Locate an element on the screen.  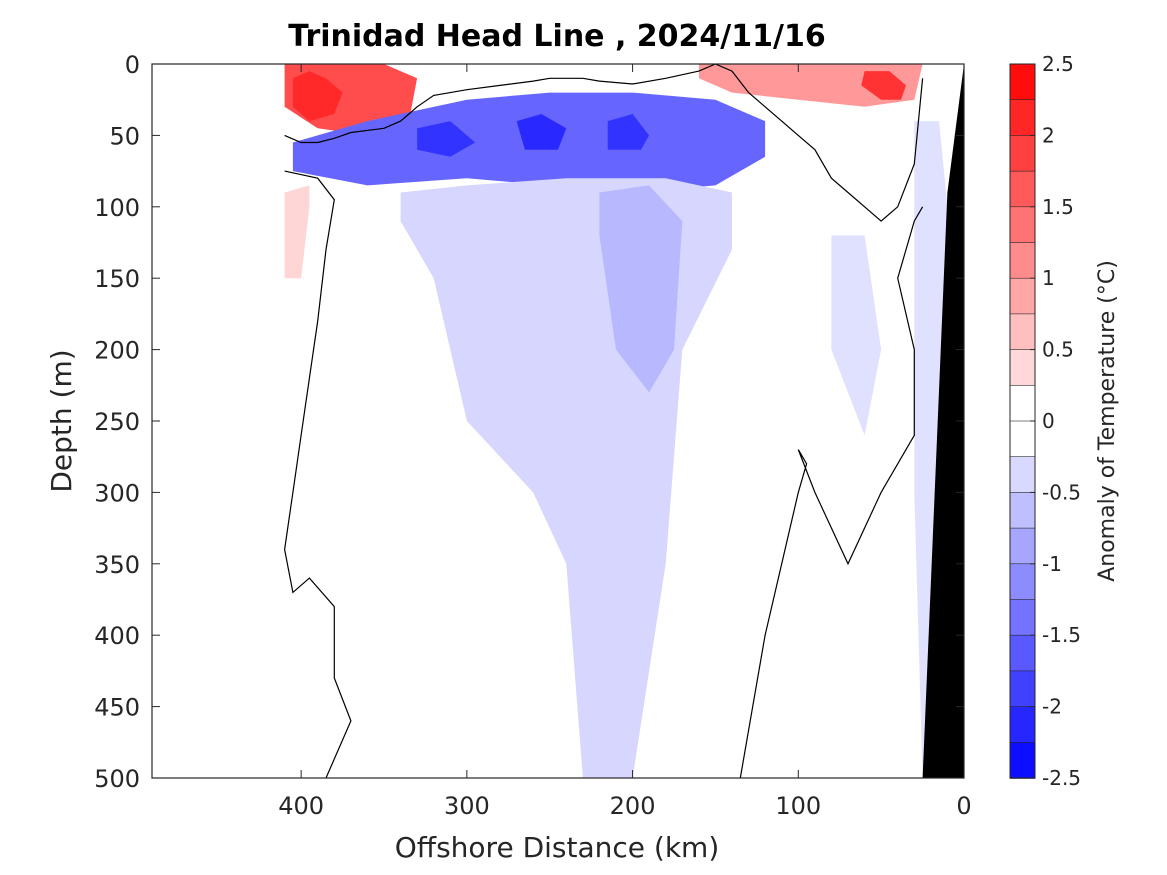
x-tick-label: 200 is located at coordinates (633, 806).